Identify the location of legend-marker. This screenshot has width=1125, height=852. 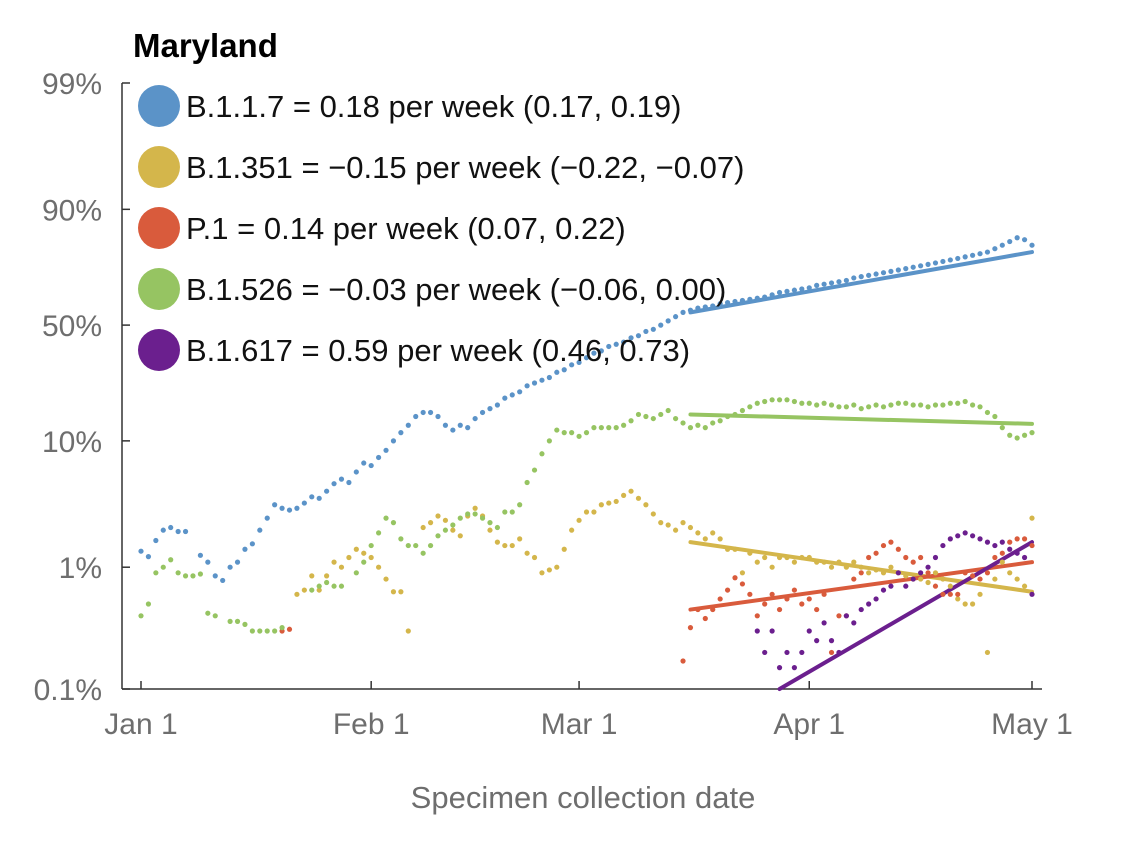
(159, 350).